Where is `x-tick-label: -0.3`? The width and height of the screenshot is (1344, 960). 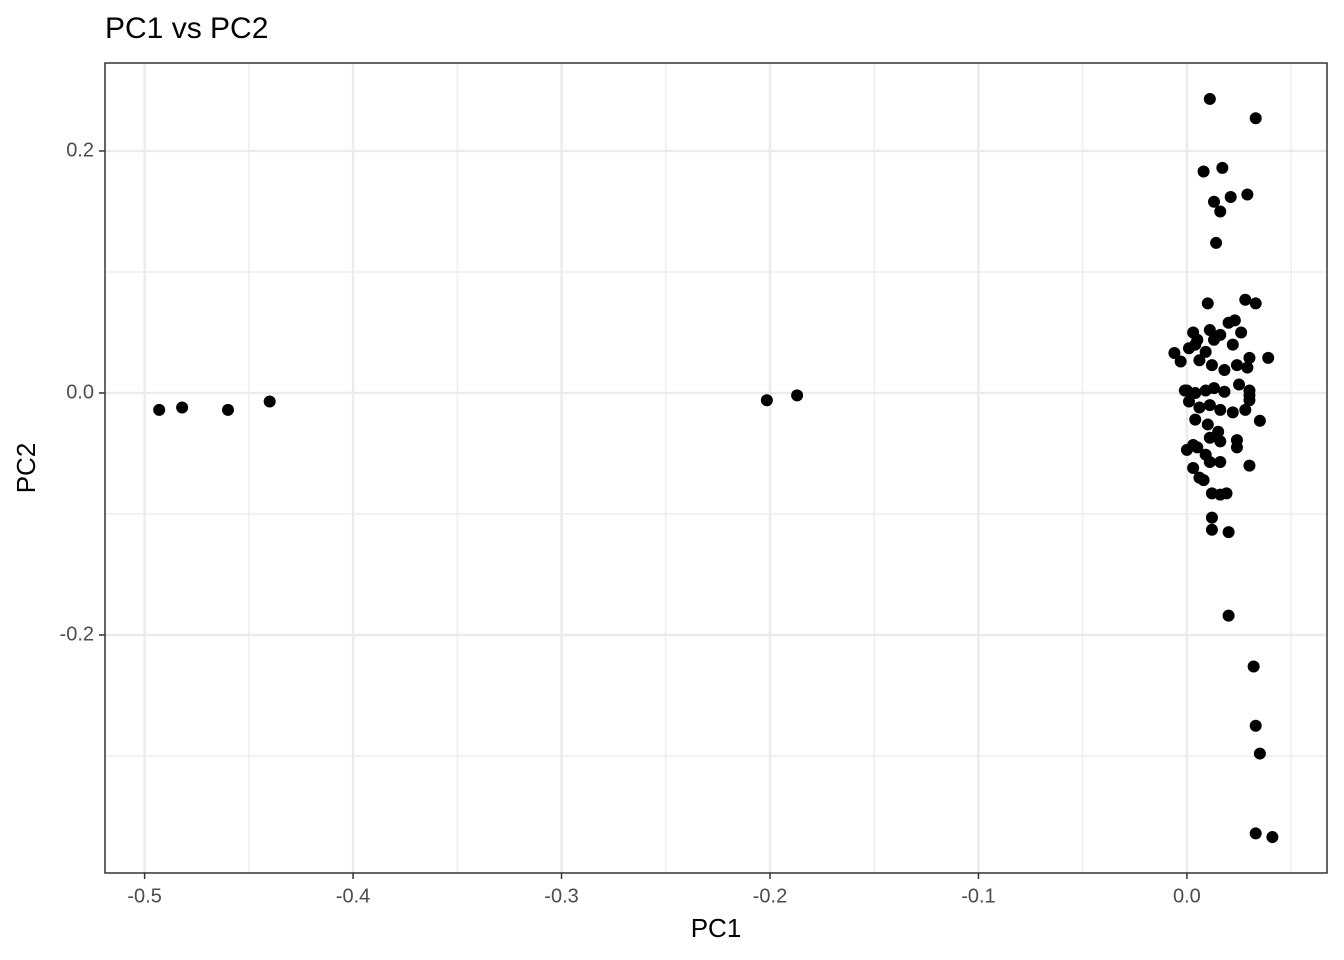
x-tick-label: -0.3 is located at coordinates (561, 896).